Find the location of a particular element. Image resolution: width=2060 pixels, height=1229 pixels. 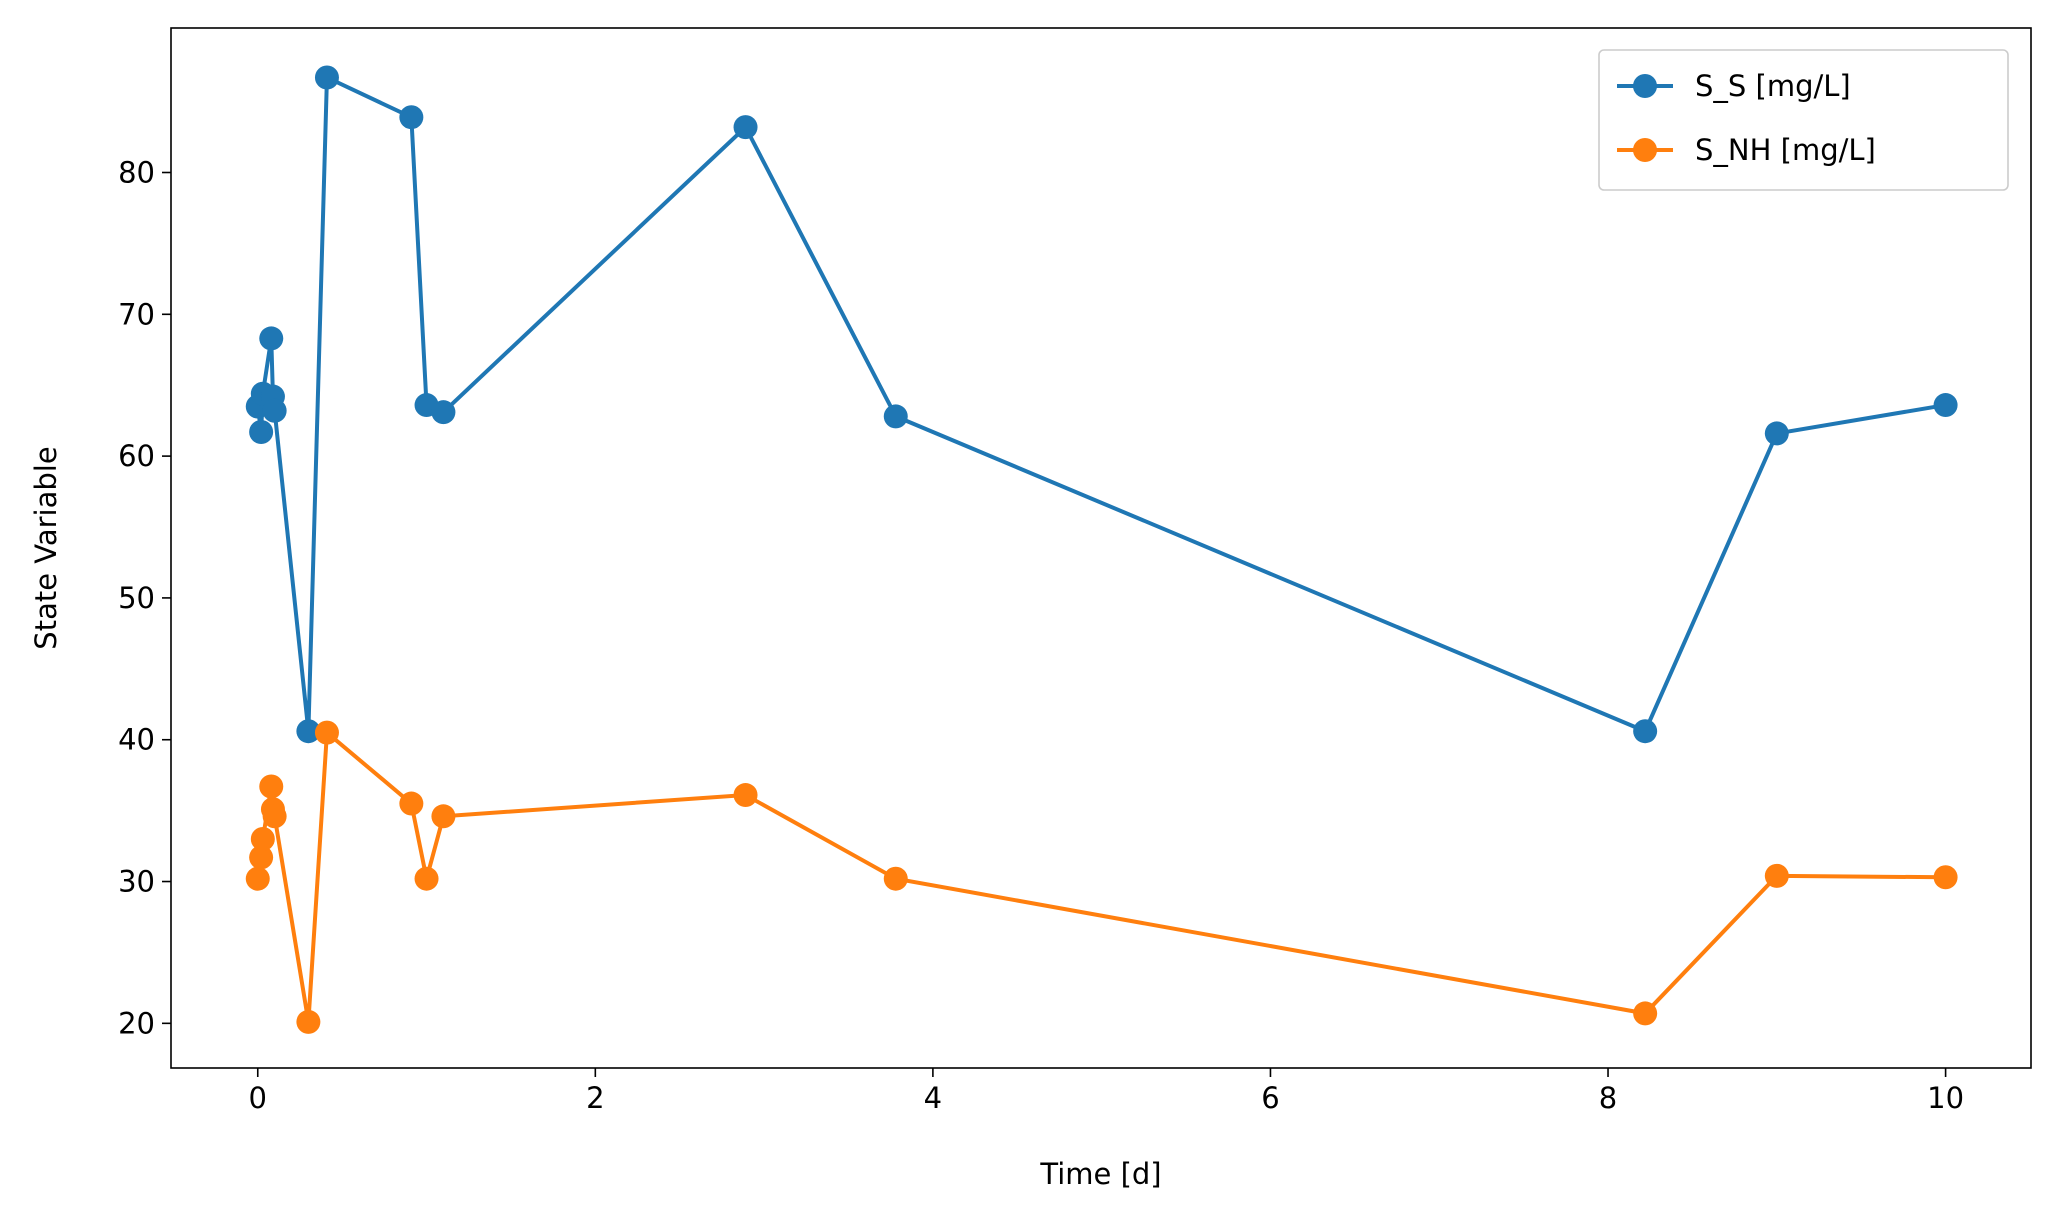

legend-label: S_S [mg/L] is located at coordinates (1773, 86).